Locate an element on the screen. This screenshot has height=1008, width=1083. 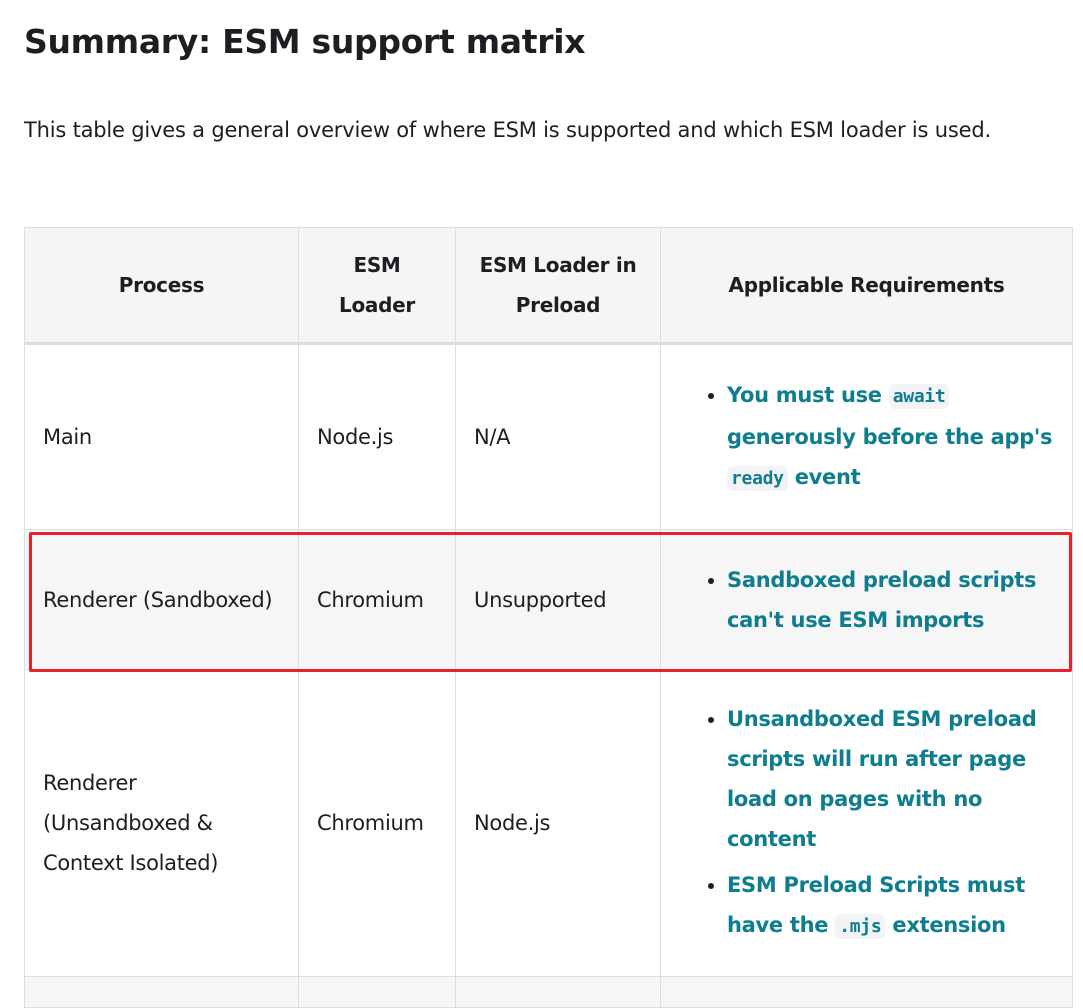
cell-loader: Node.js is located at coordinates (377, 436).